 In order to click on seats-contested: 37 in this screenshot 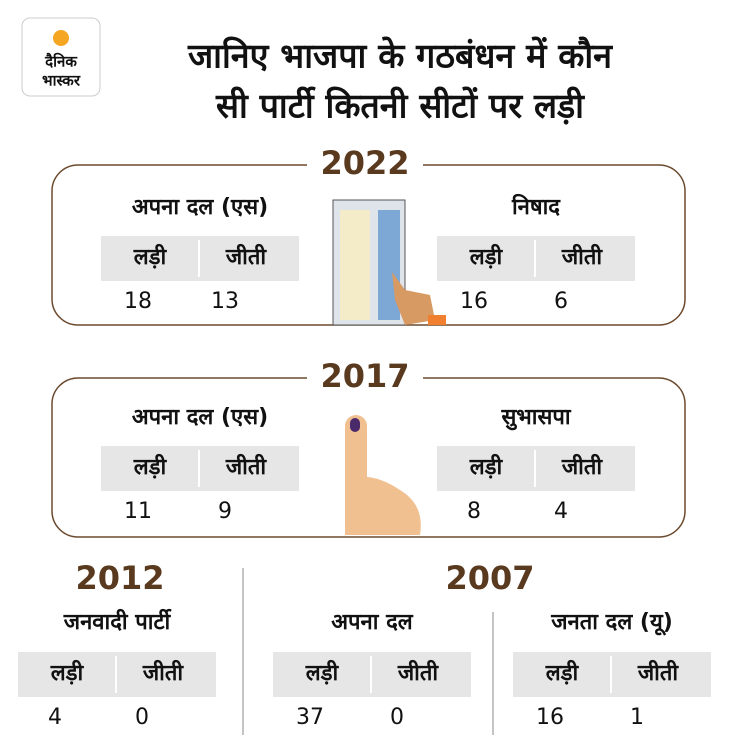, I will do `click(310, 717)`.